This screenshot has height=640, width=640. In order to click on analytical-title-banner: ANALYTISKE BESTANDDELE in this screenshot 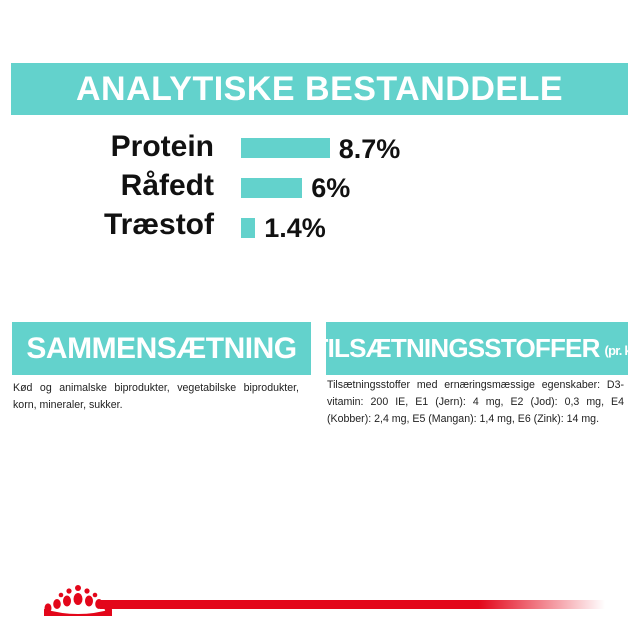, I will do `click(319, 89)`.